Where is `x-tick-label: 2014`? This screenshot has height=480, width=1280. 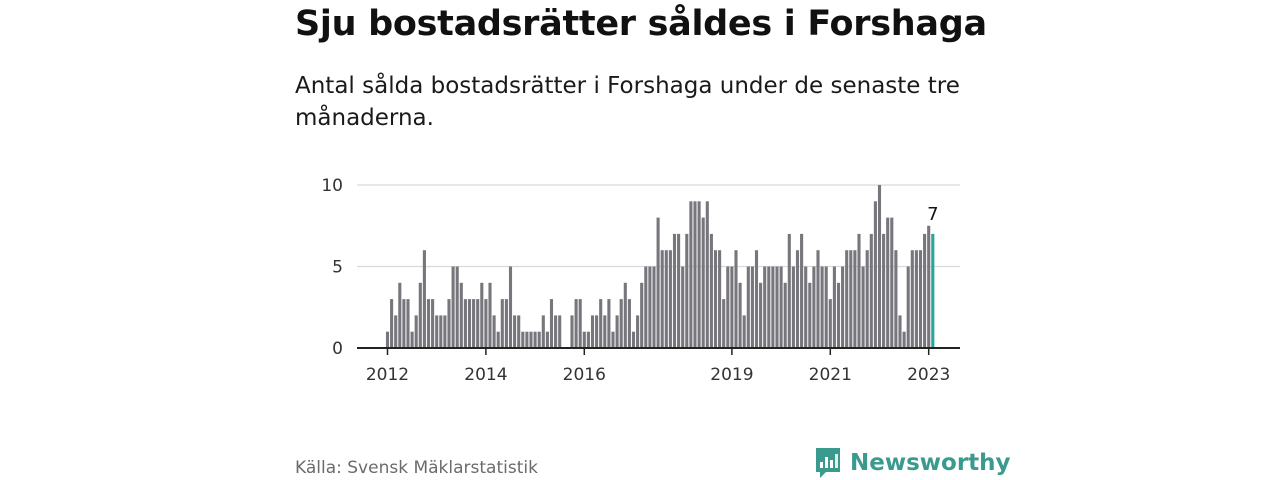 x-tick-label: 2014 is located at coordinates (485, 375).